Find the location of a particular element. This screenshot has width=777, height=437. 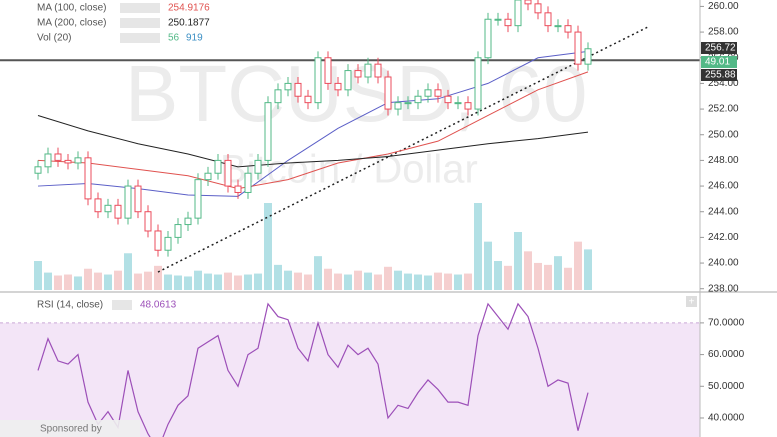

add-button is located at coordinates (691, 301).